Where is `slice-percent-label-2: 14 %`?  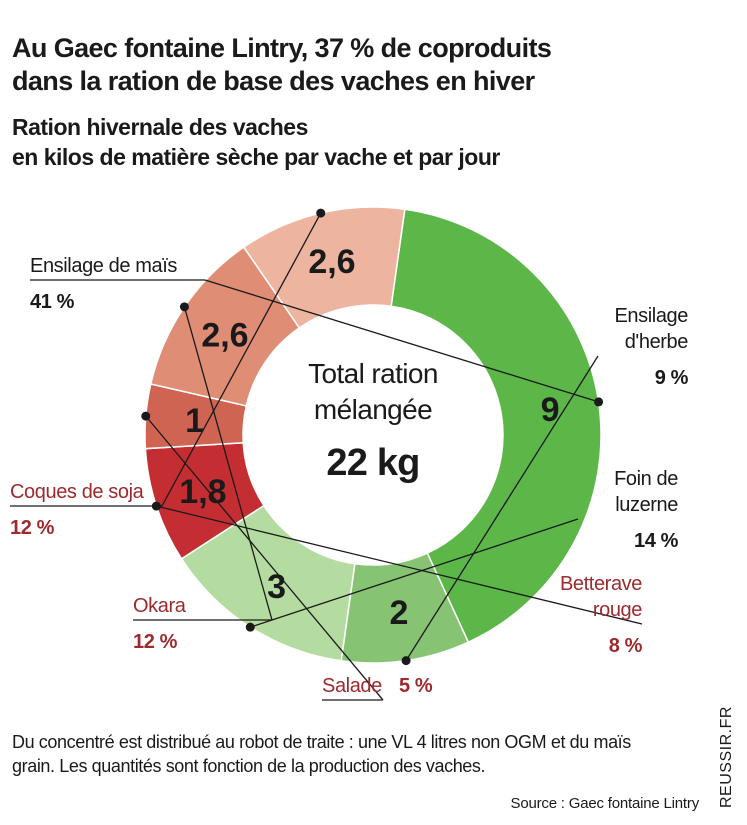 slice-percent-label-2: 14 % is located at coordinates (656, 541).